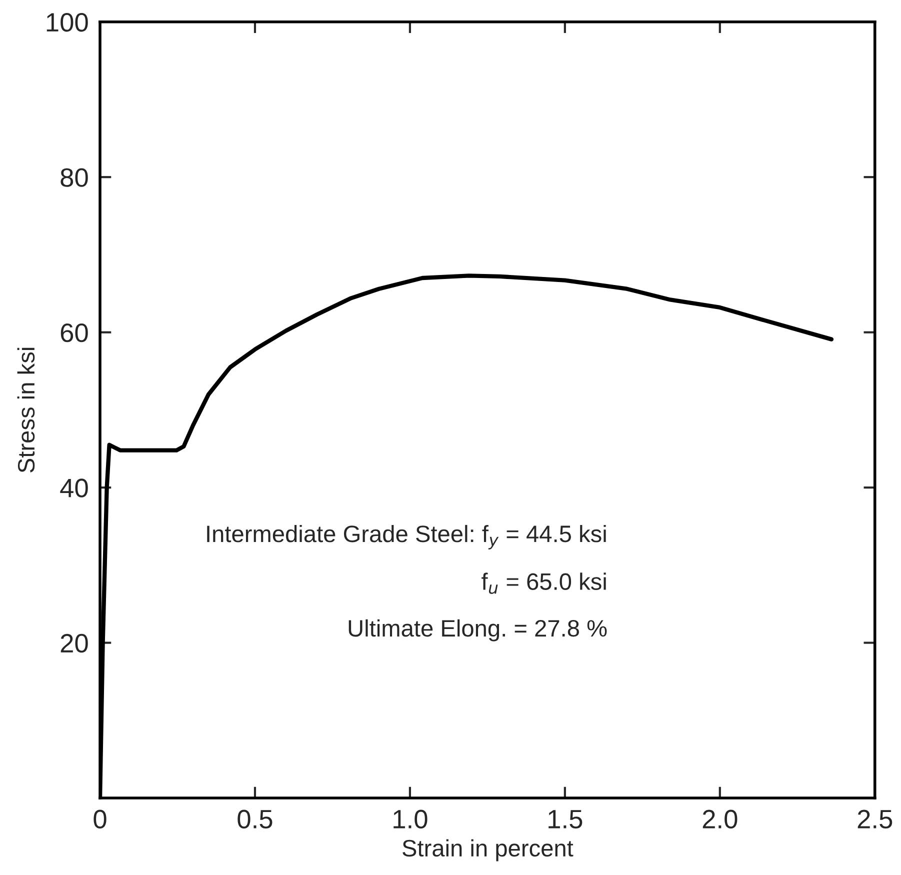 The image size is (901, 875). Describe the element at coordinates (477, 630) in the screenshot. I see `annotation: Ultimate Elong. = 27.8 %` at that location.